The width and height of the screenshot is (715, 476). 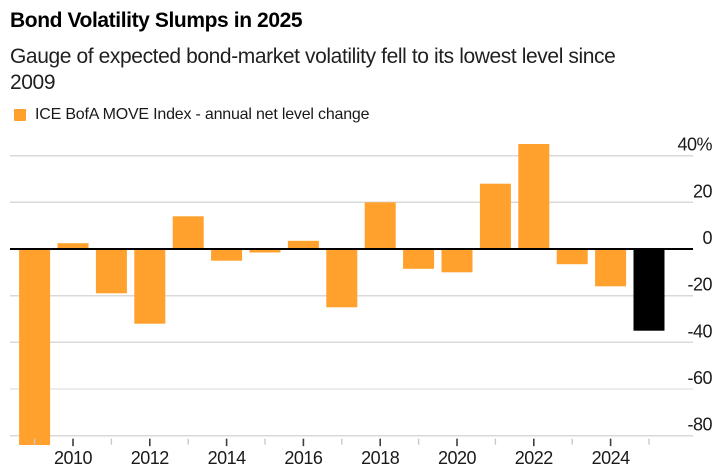 I want to click on y-tick-label-20: 20, so click(x=703, y=191).